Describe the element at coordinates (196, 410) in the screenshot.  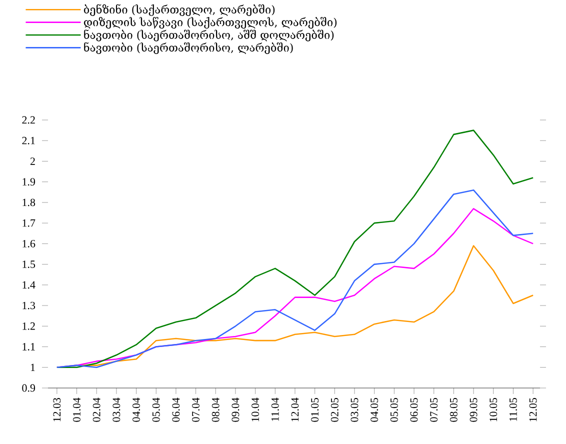
I see `x-tick-label: 07.04` at that location.